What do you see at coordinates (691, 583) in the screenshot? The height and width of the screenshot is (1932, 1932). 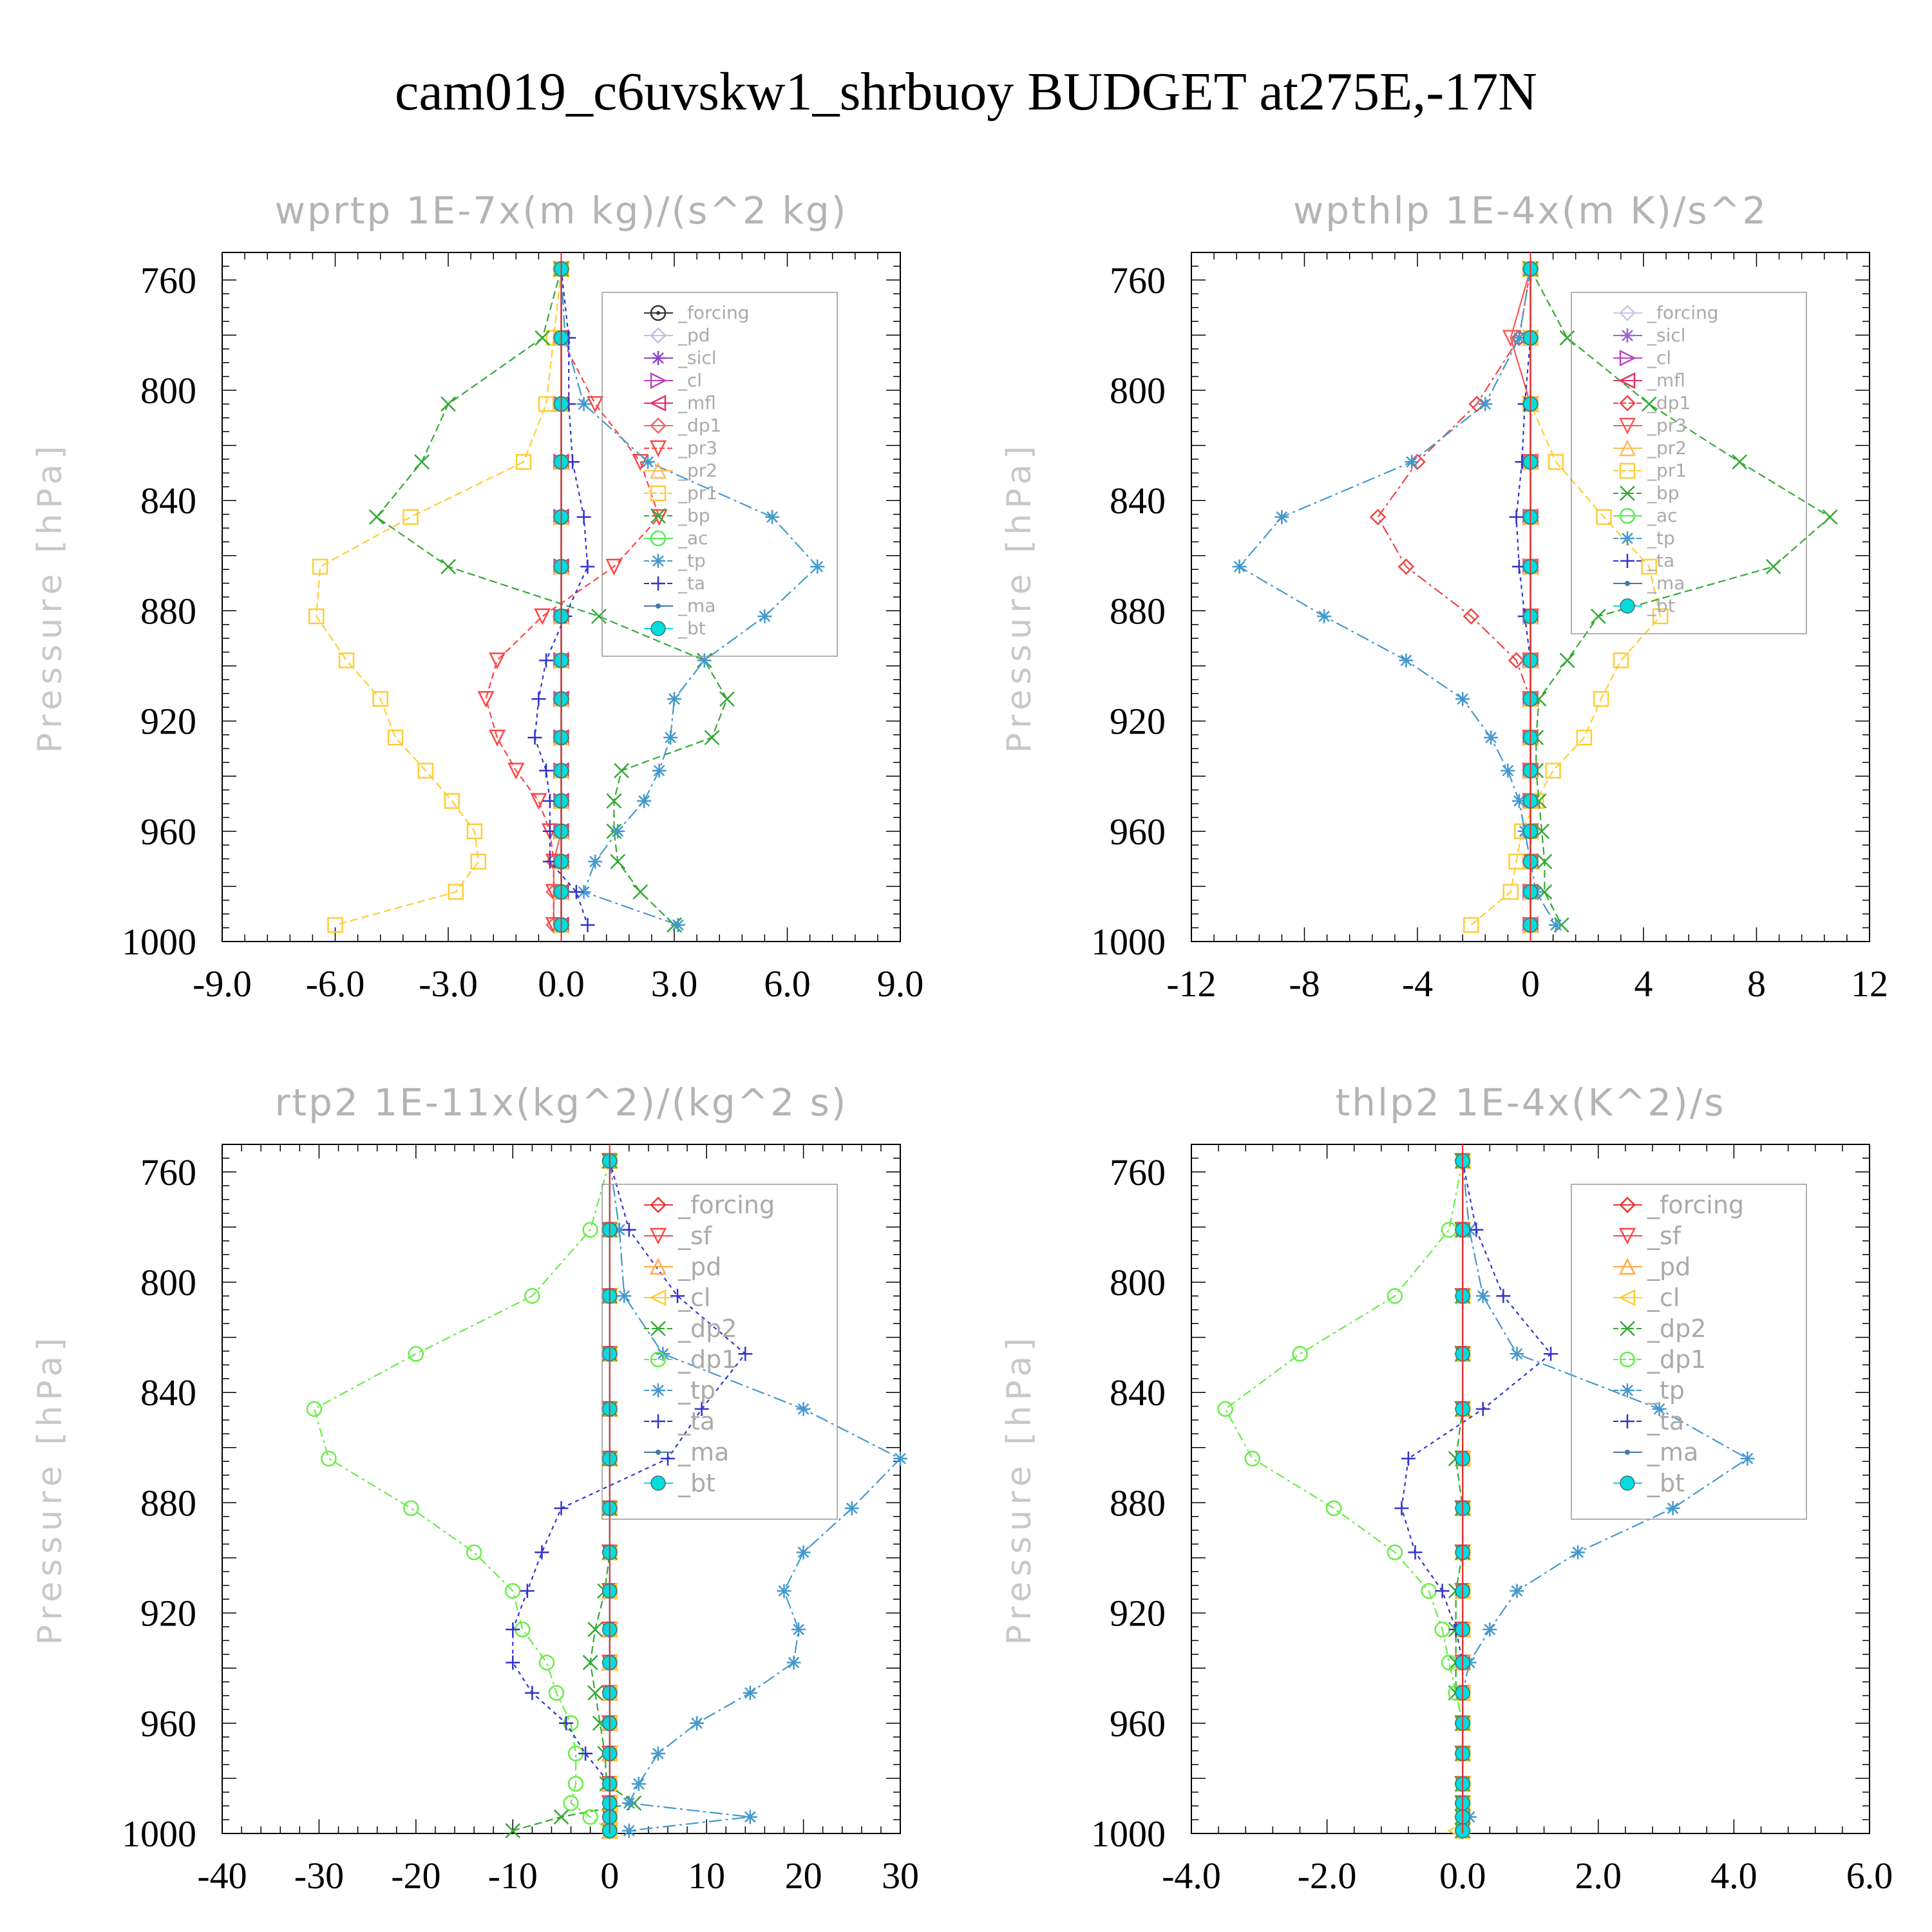 I see `legend-label: _ta` at bounding box center [691, 583].